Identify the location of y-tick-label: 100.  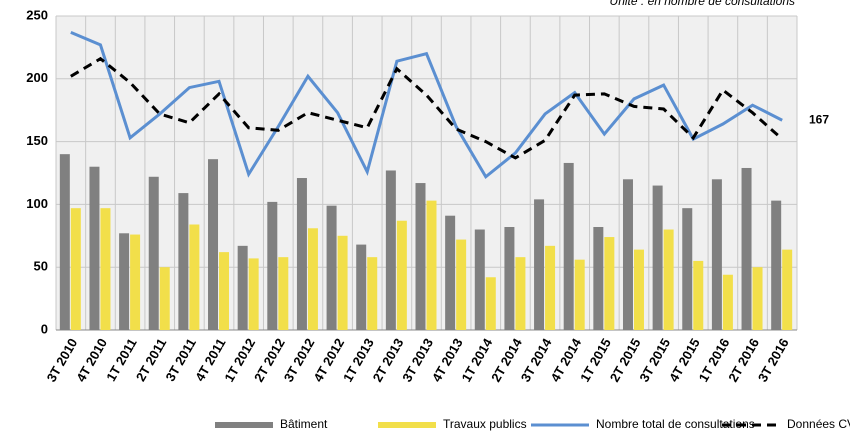
(37, 203).